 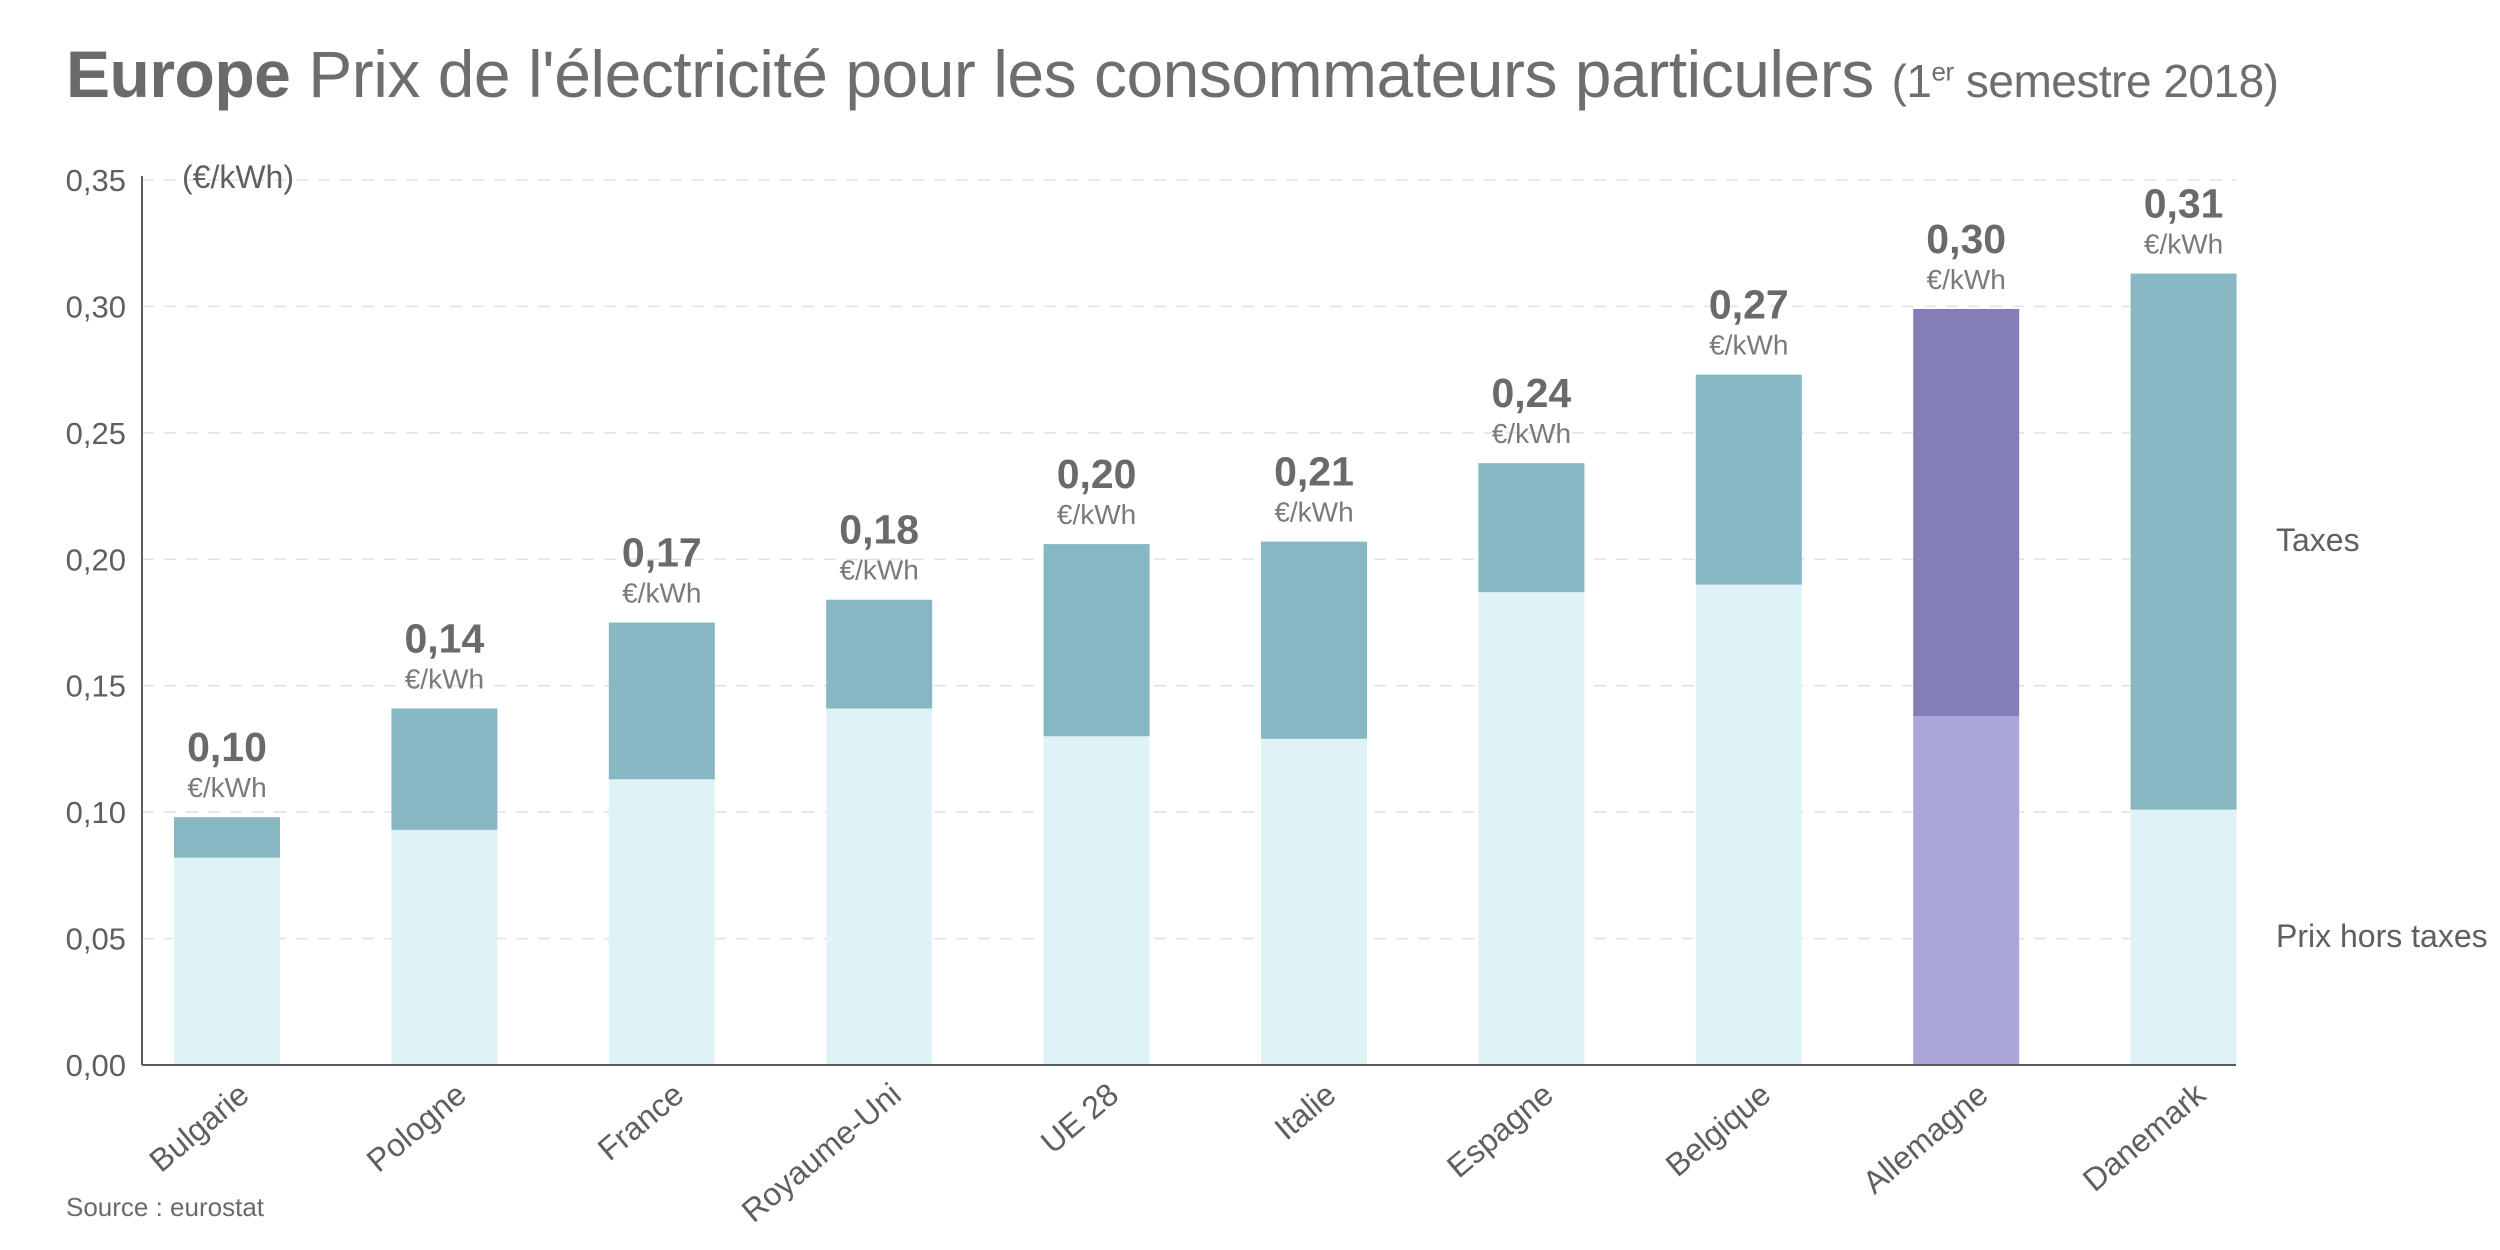 I want to click on x-category-label: Espagne, so click(x=1500, y=1130).